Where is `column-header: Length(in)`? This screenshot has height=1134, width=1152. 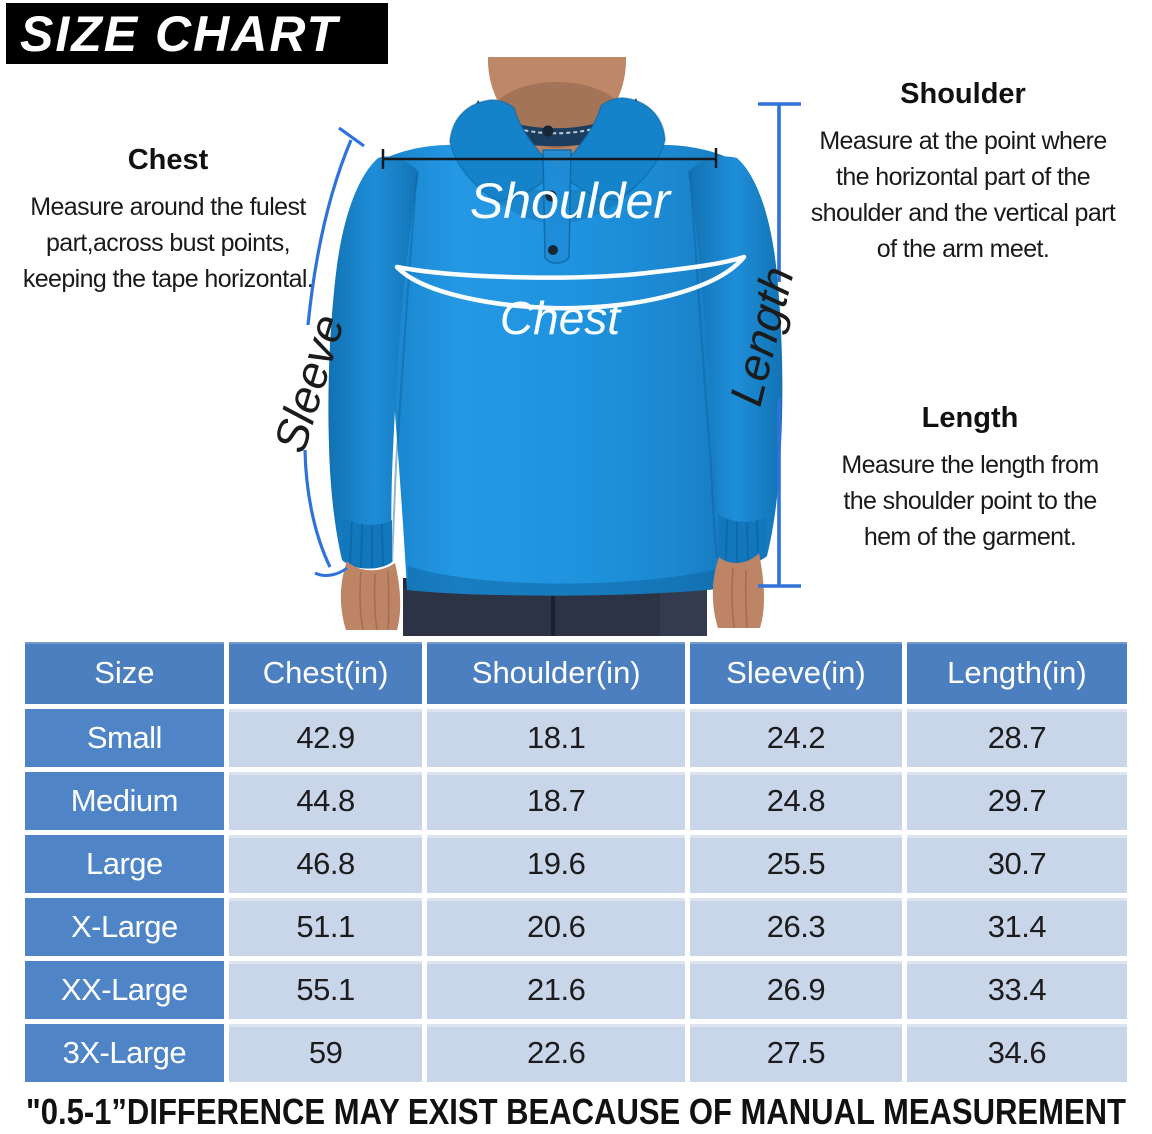 column-header: Length(in) is located at coordinates (1016, 673).